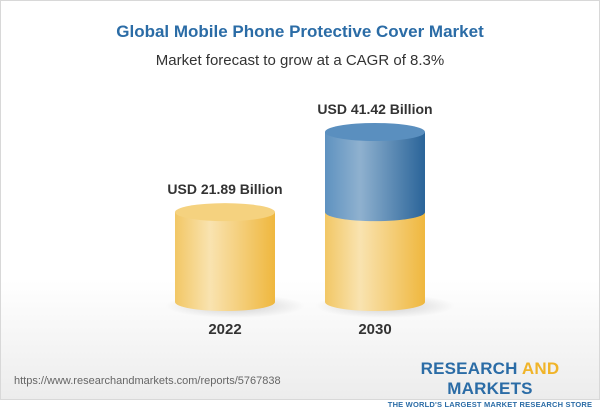  Describe the element at coordinates (374, 329) in the screenshot. I see `category-label: 2030` at that location.